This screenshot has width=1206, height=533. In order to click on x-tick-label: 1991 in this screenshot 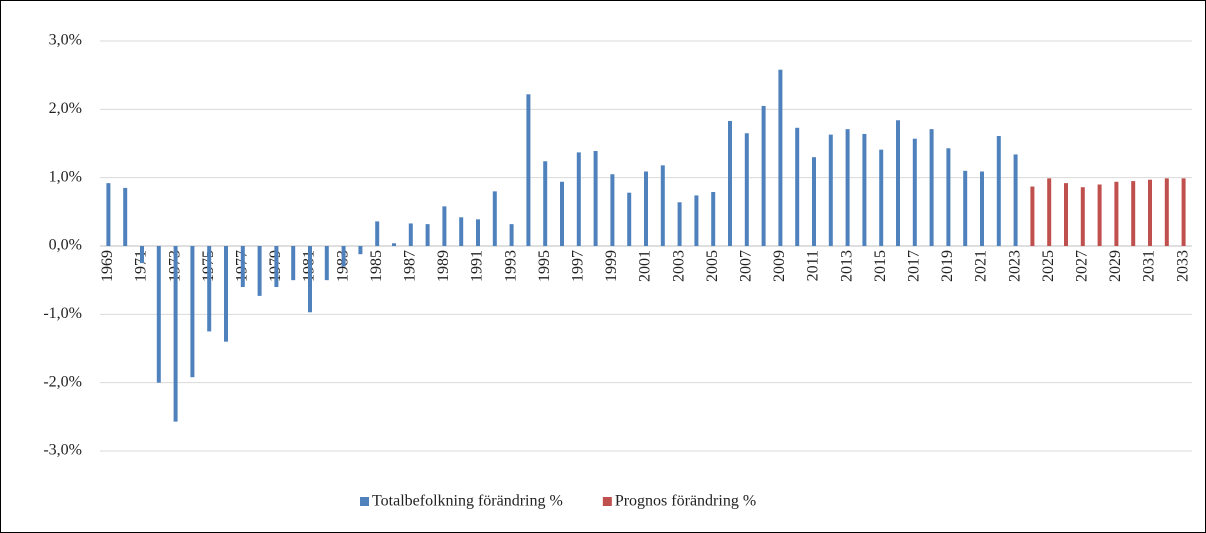, I will do `click(477, 266)`.